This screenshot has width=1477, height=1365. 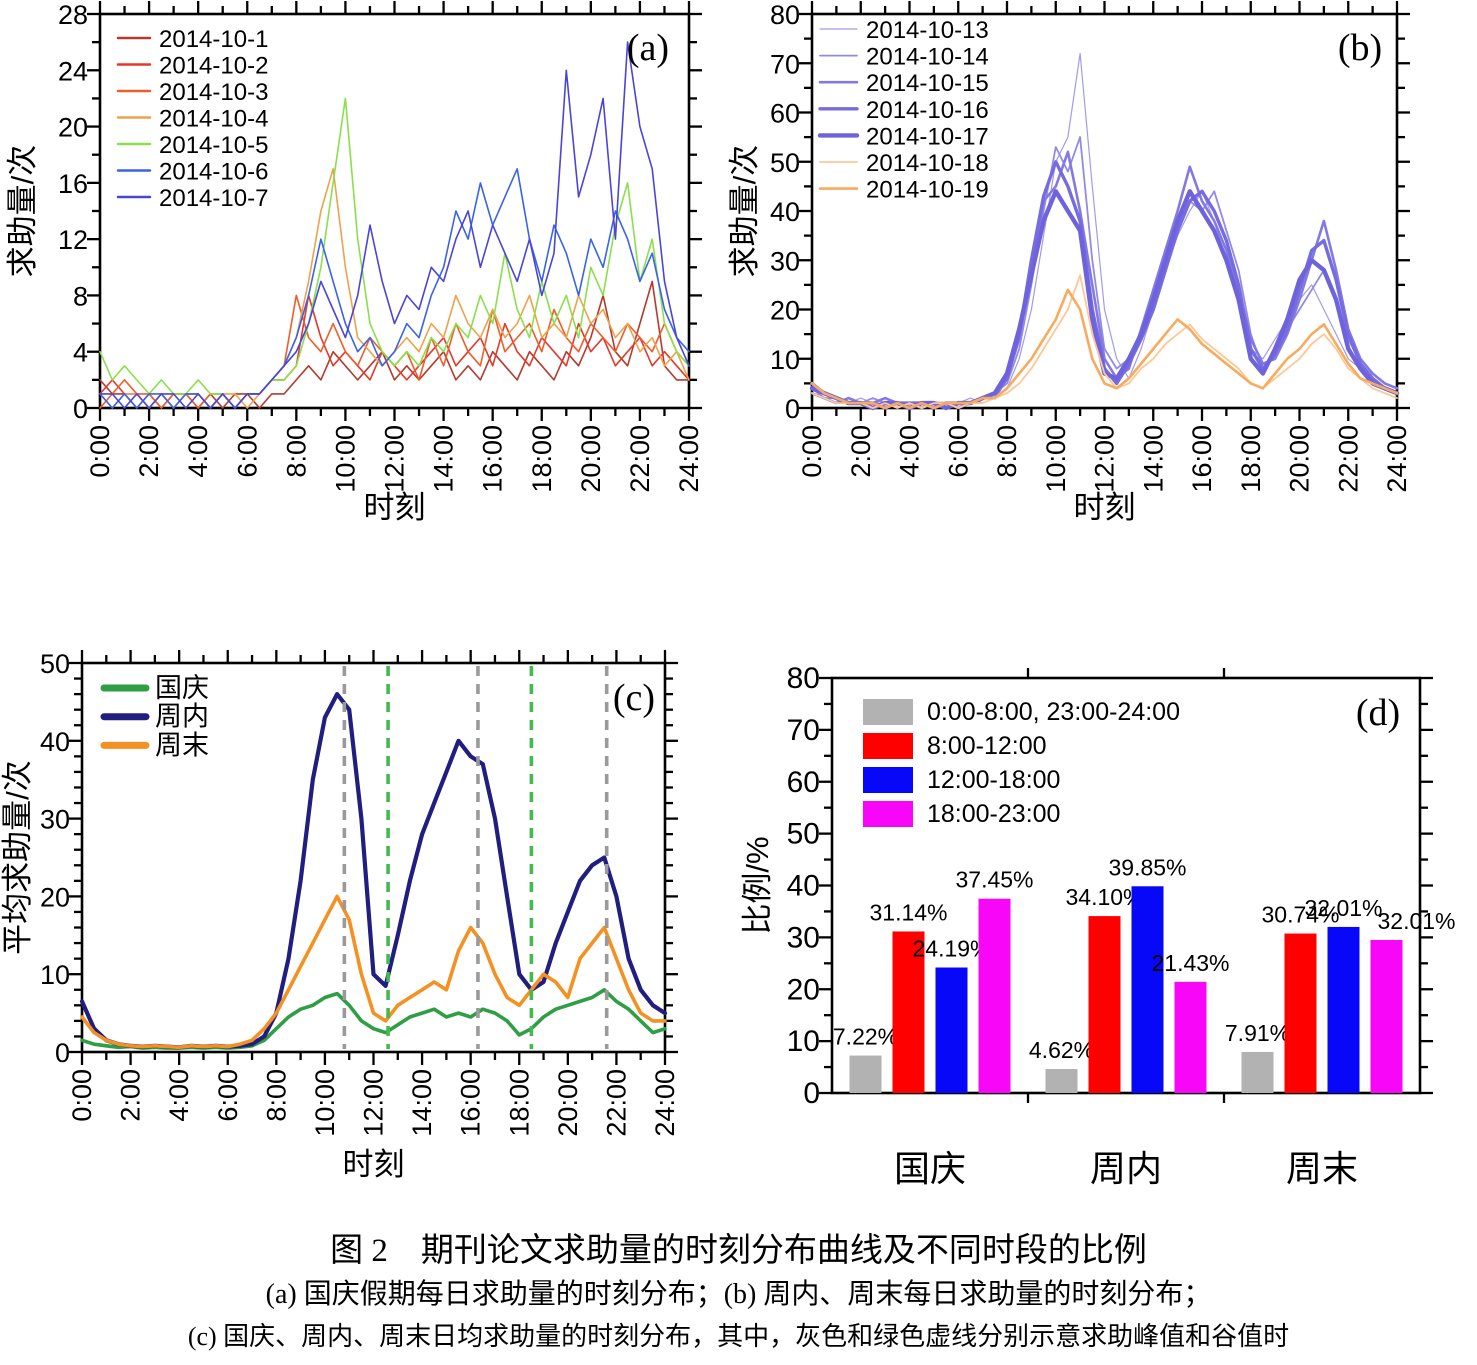 What do you see at coordinates (927, 110) in the screenshot?
I see `legend-label: 2014-10-16` at bounding box center [927, 110].